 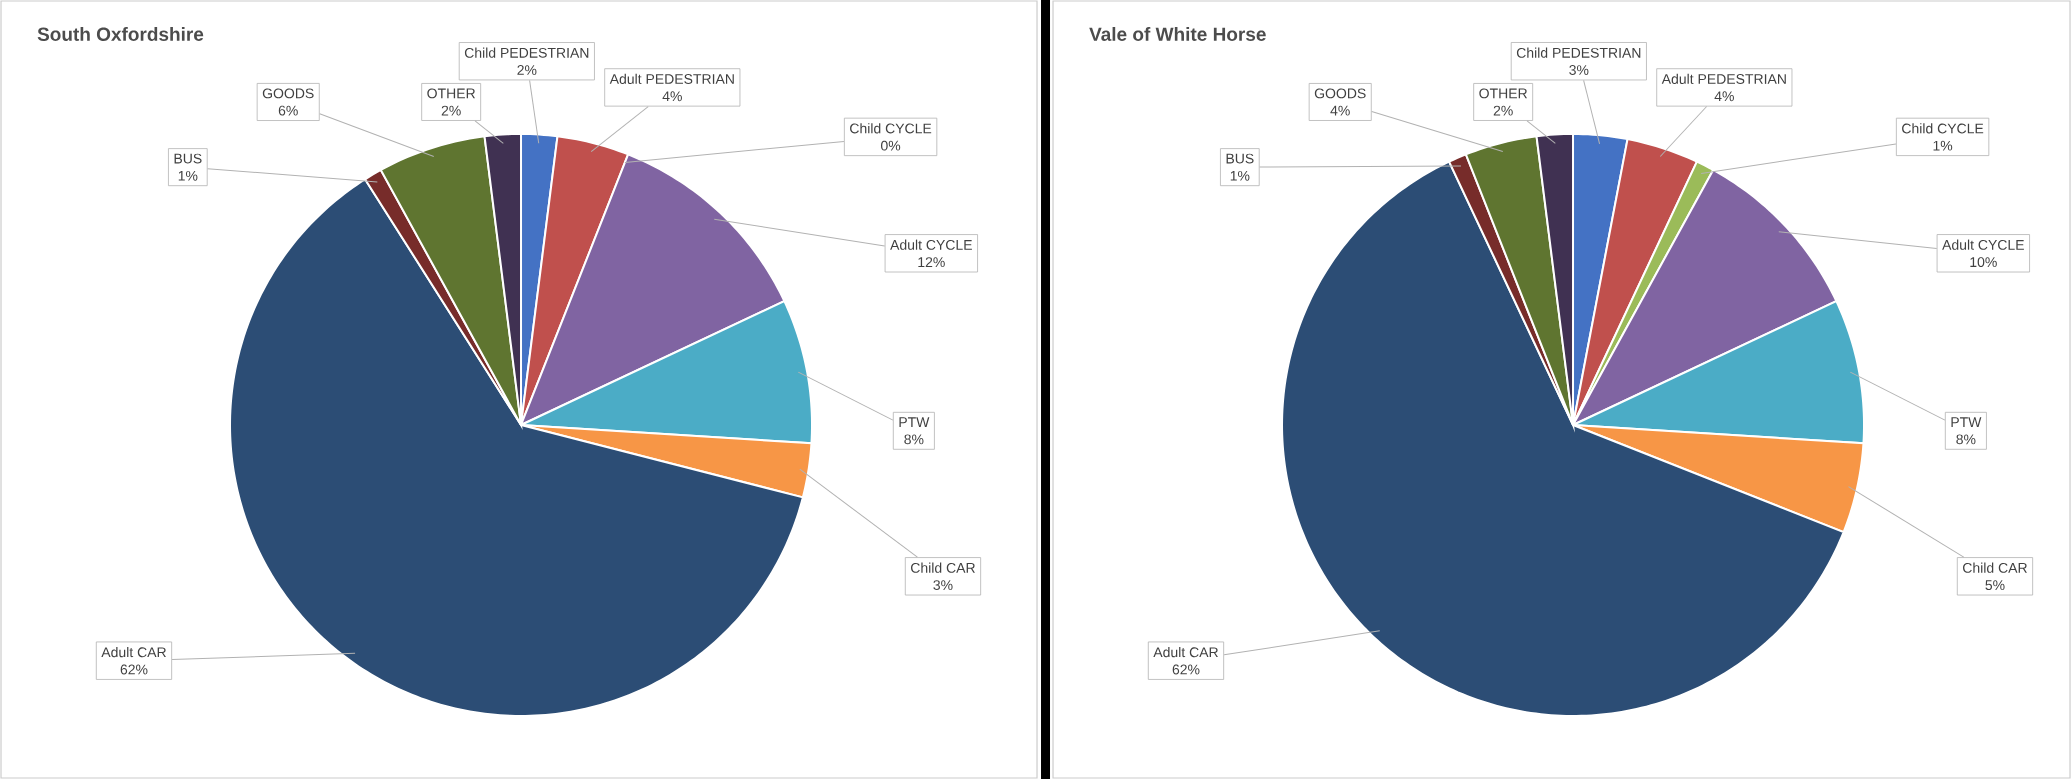 I want to click on data-label: 12%, so click(x=931, y=262).